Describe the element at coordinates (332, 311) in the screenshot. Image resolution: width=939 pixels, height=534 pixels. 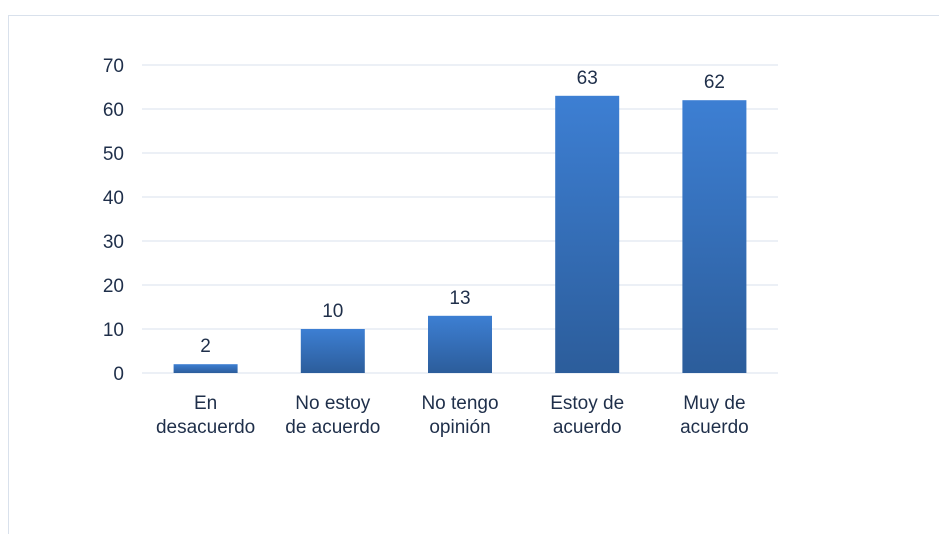
I see `data-label: 10` at that location.